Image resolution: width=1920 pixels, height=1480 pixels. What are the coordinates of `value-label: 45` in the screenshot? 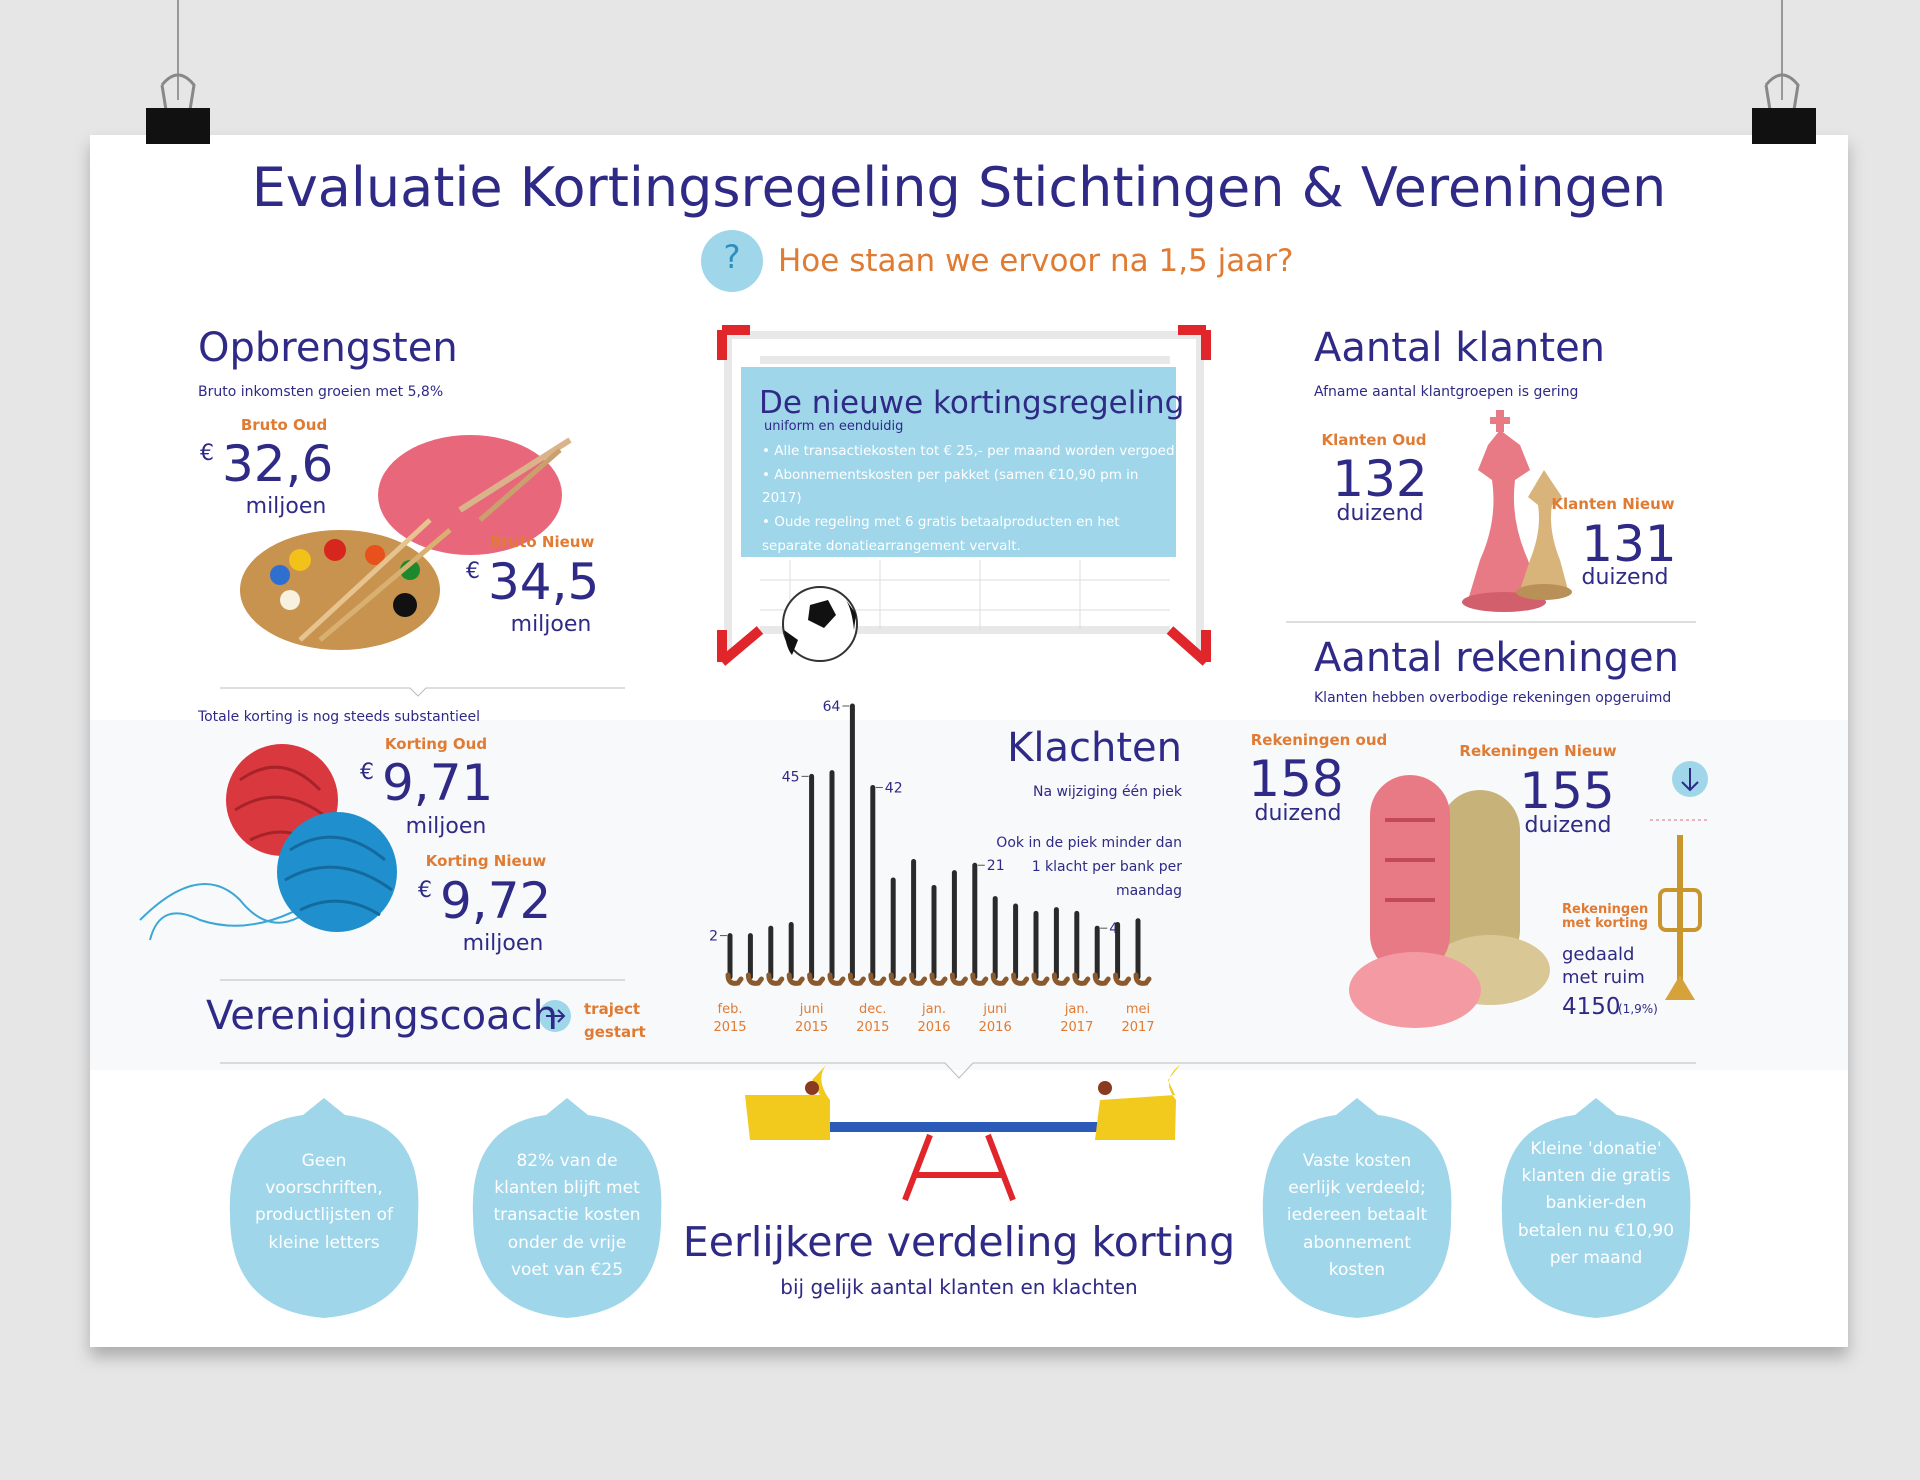 It's located at (791, 777).